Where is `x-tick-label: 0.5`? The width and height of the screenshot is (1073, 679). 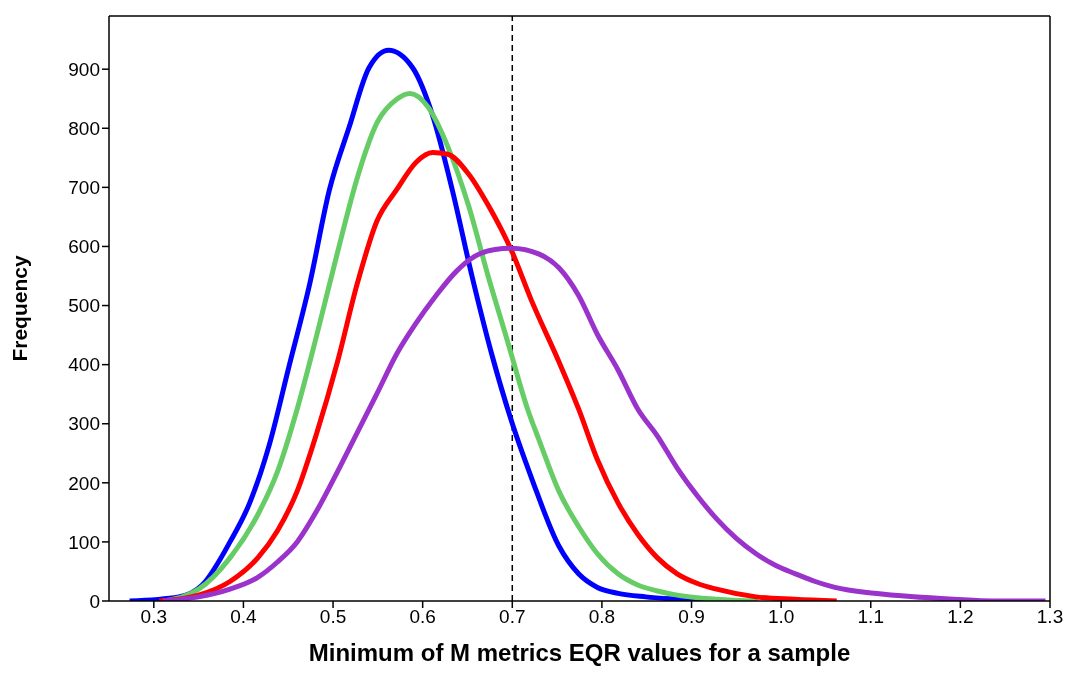
x-tick-label: 0.5 is located at coordinates (333, 617).